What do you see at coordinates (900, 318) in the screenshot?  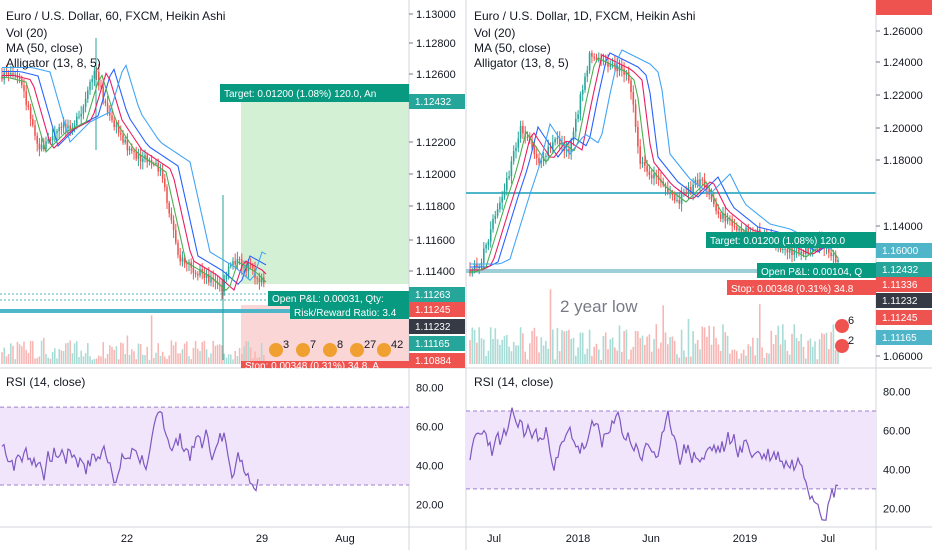 I see `price-tag-label: 1.11245` at bounding box center [900, 318].